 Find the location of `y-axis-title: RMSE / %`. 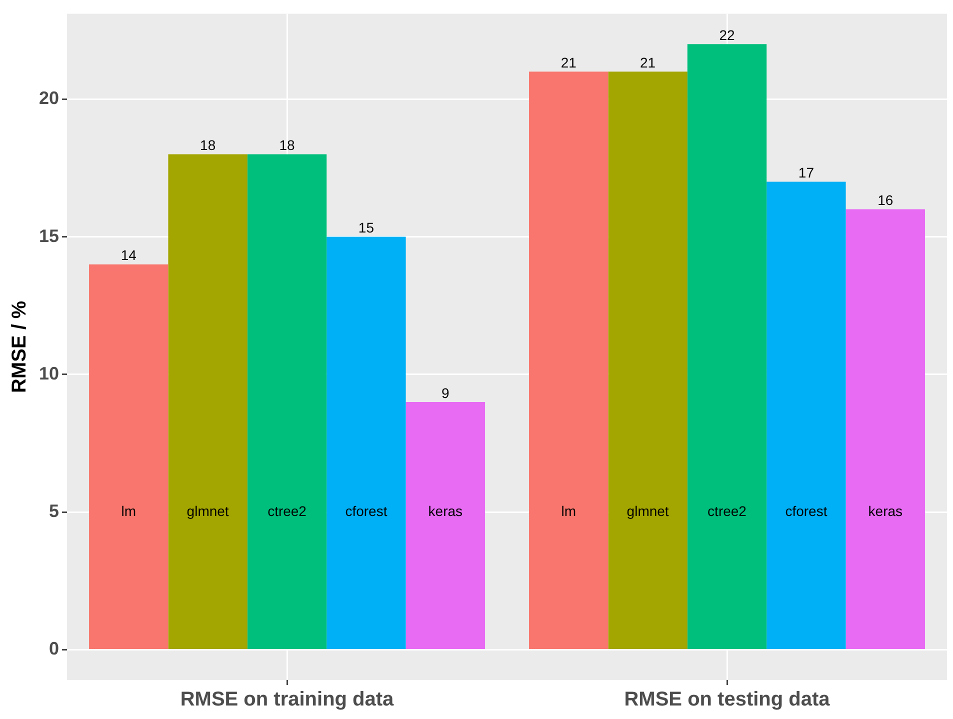

y-axis-title: RMSE / % is located at coordinates (19, 347).